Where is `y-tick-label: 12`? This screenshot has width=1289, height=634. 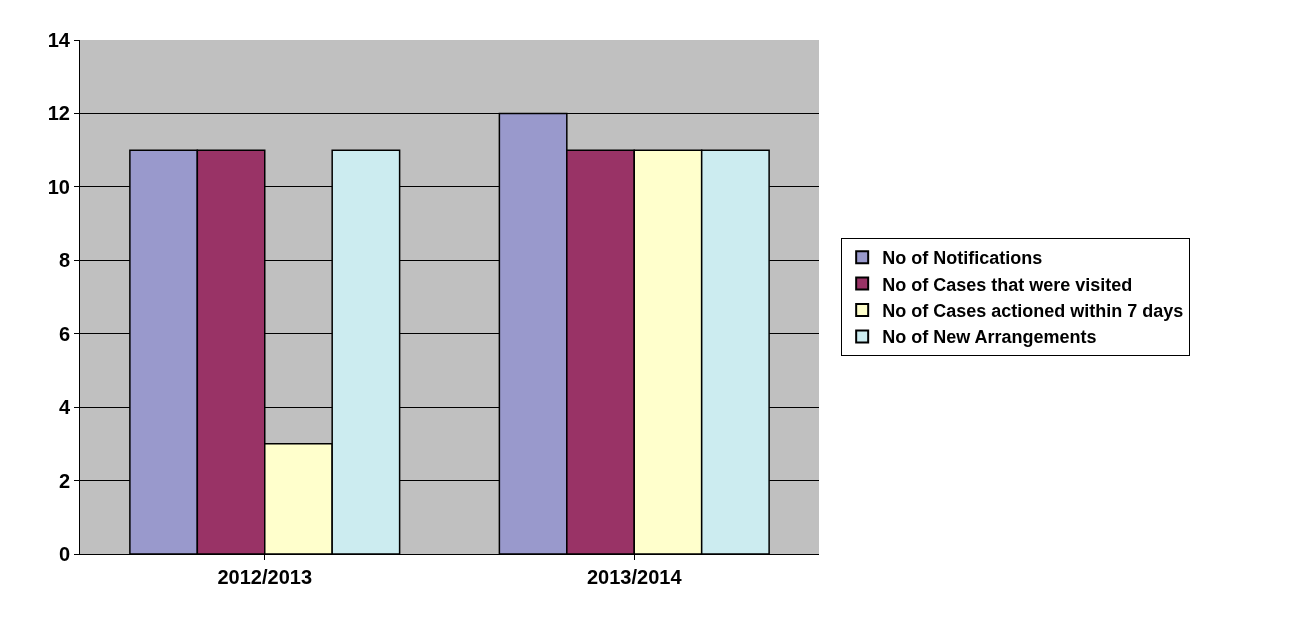
y-tick-label: 12 is located at coordinates (58, 113).